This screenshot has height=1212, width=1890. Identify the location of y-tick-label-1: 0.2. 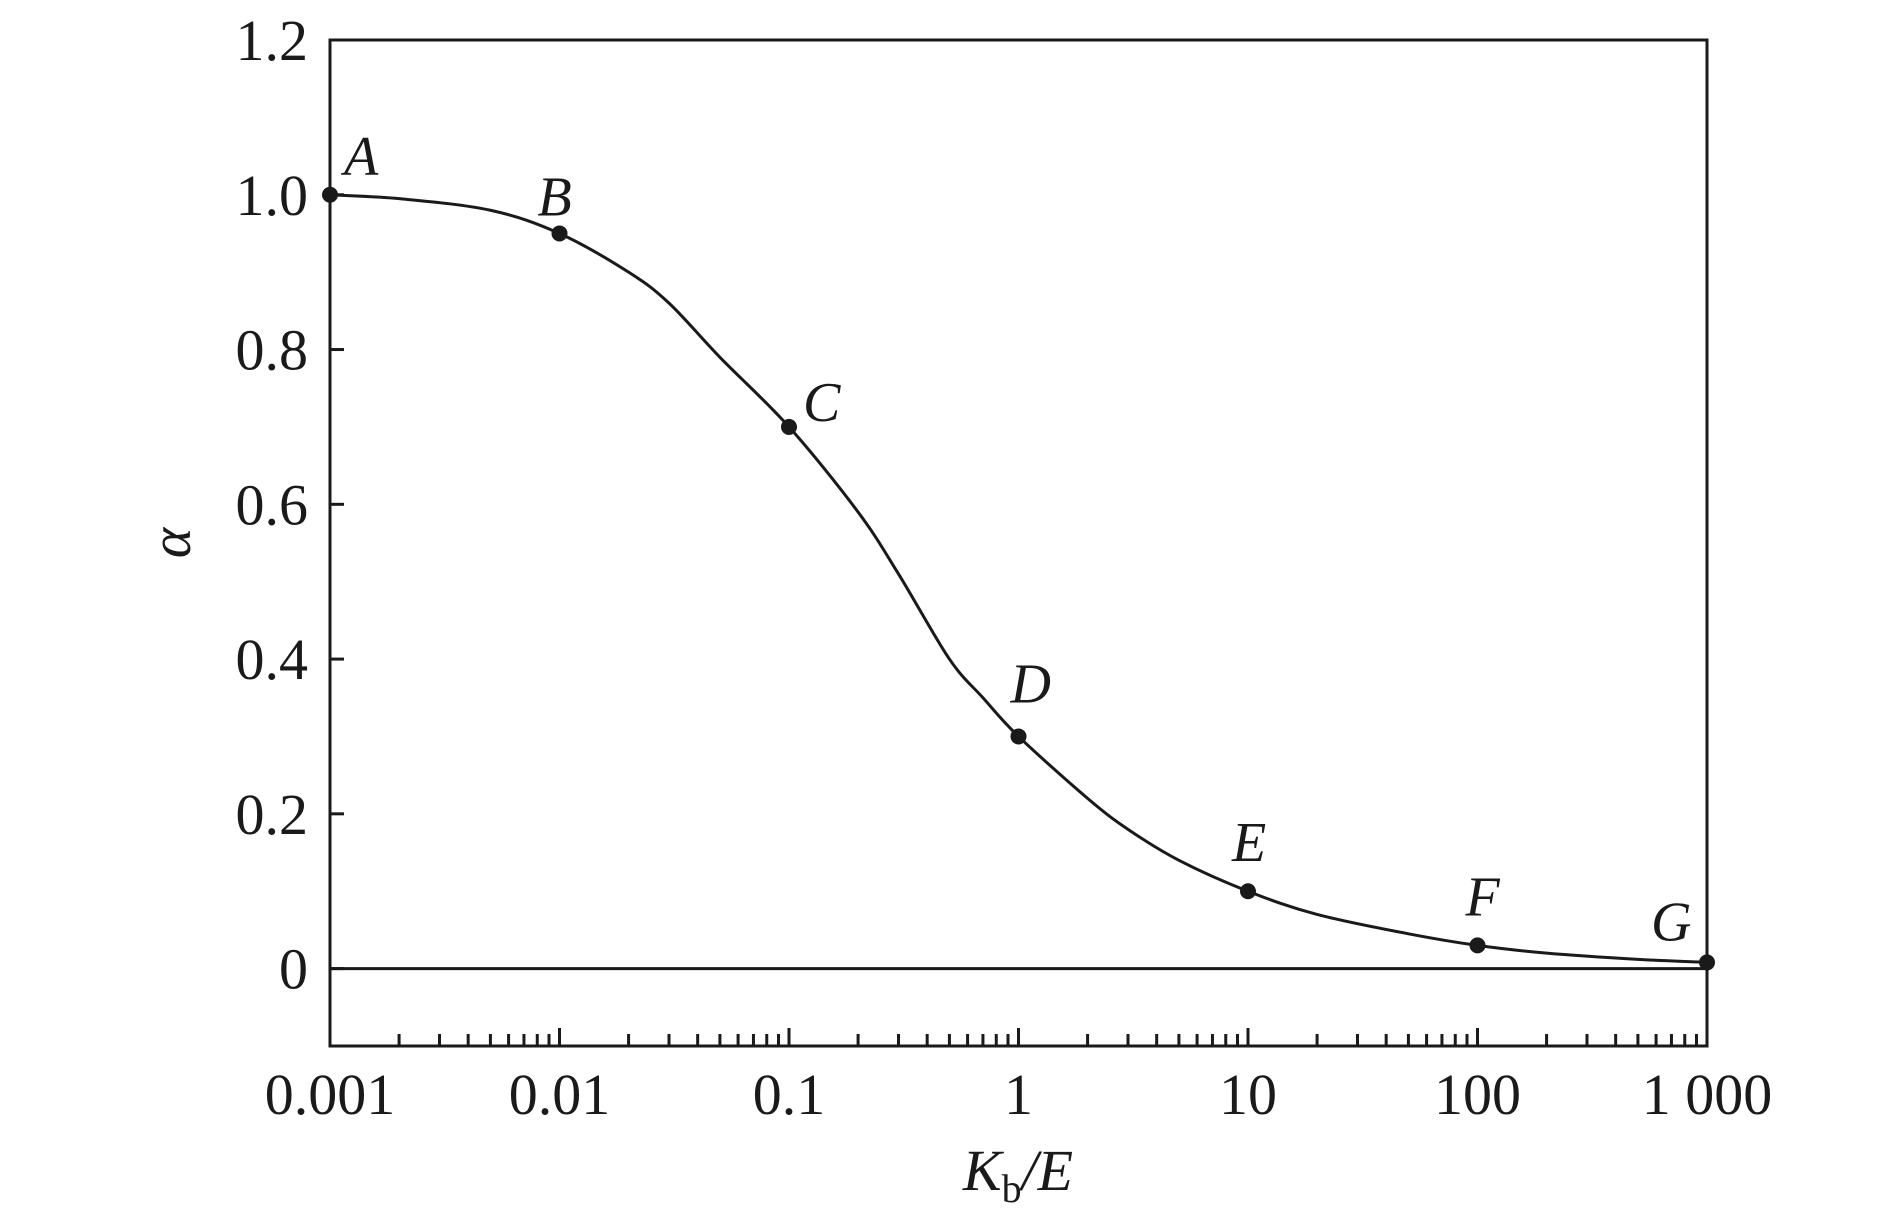
(272, 814).